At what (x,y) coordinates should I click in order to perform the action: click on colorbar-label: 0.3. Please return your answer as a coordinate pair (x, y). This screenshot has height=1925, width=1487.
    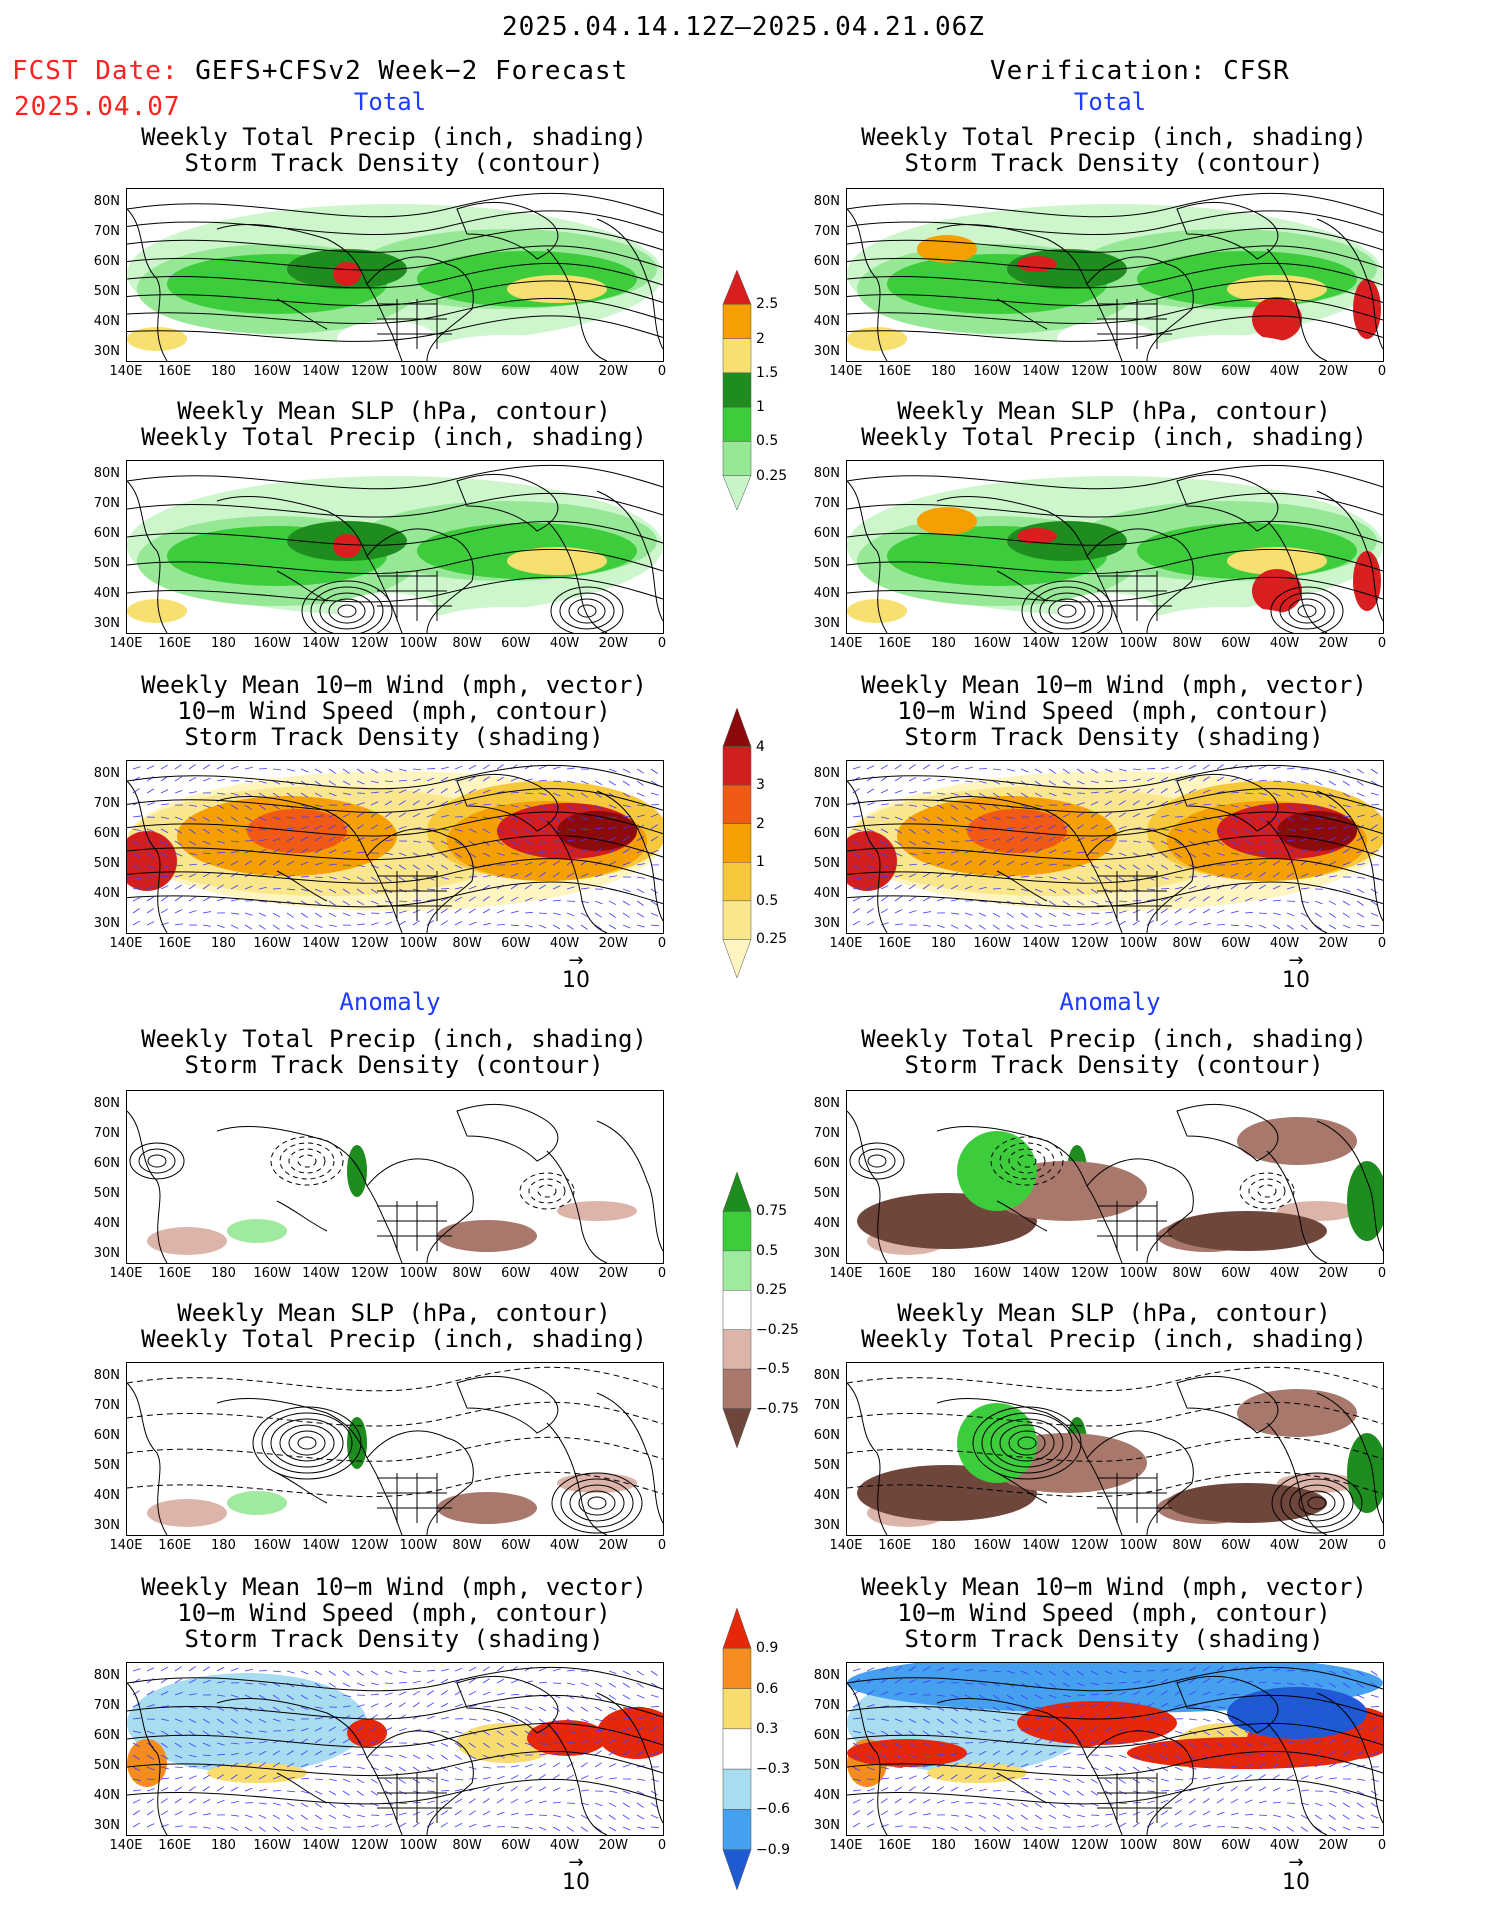
    Looking at the image, I should click on (767, 1728).